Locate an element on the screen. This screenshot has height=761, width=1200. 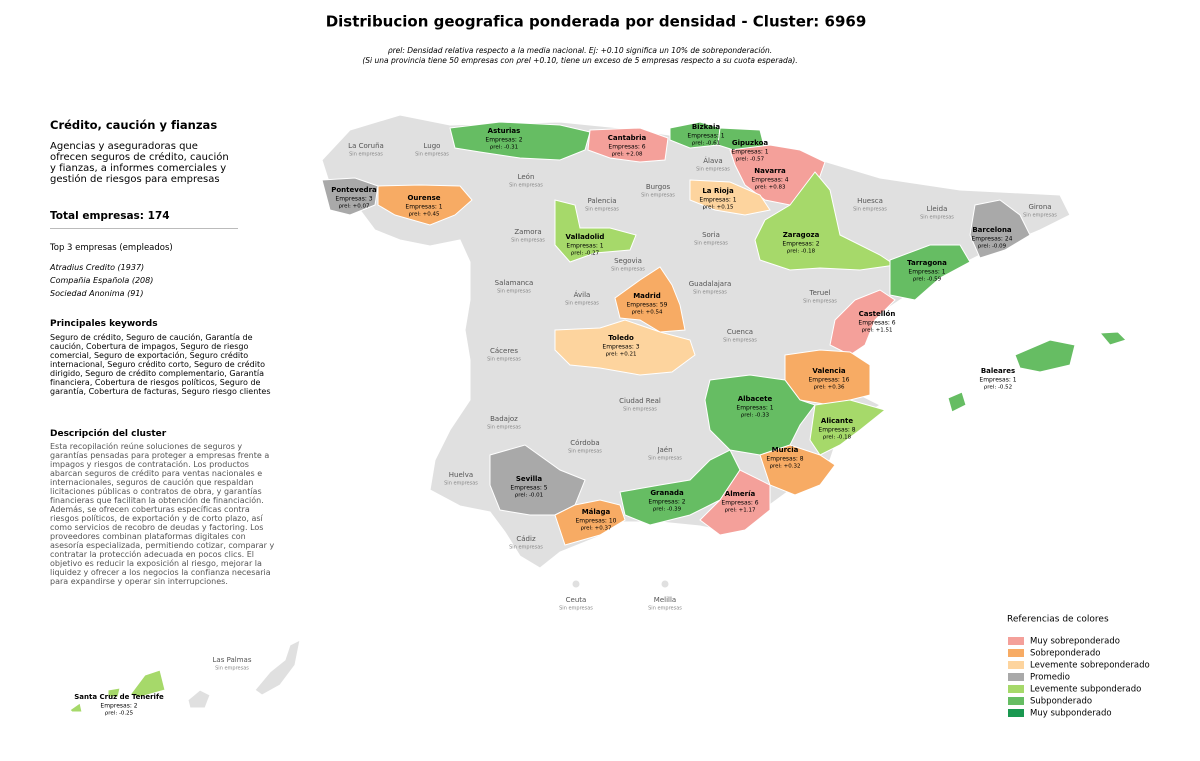
province-rho: ρrel: -0.01 is located at coordinates (529, 496).